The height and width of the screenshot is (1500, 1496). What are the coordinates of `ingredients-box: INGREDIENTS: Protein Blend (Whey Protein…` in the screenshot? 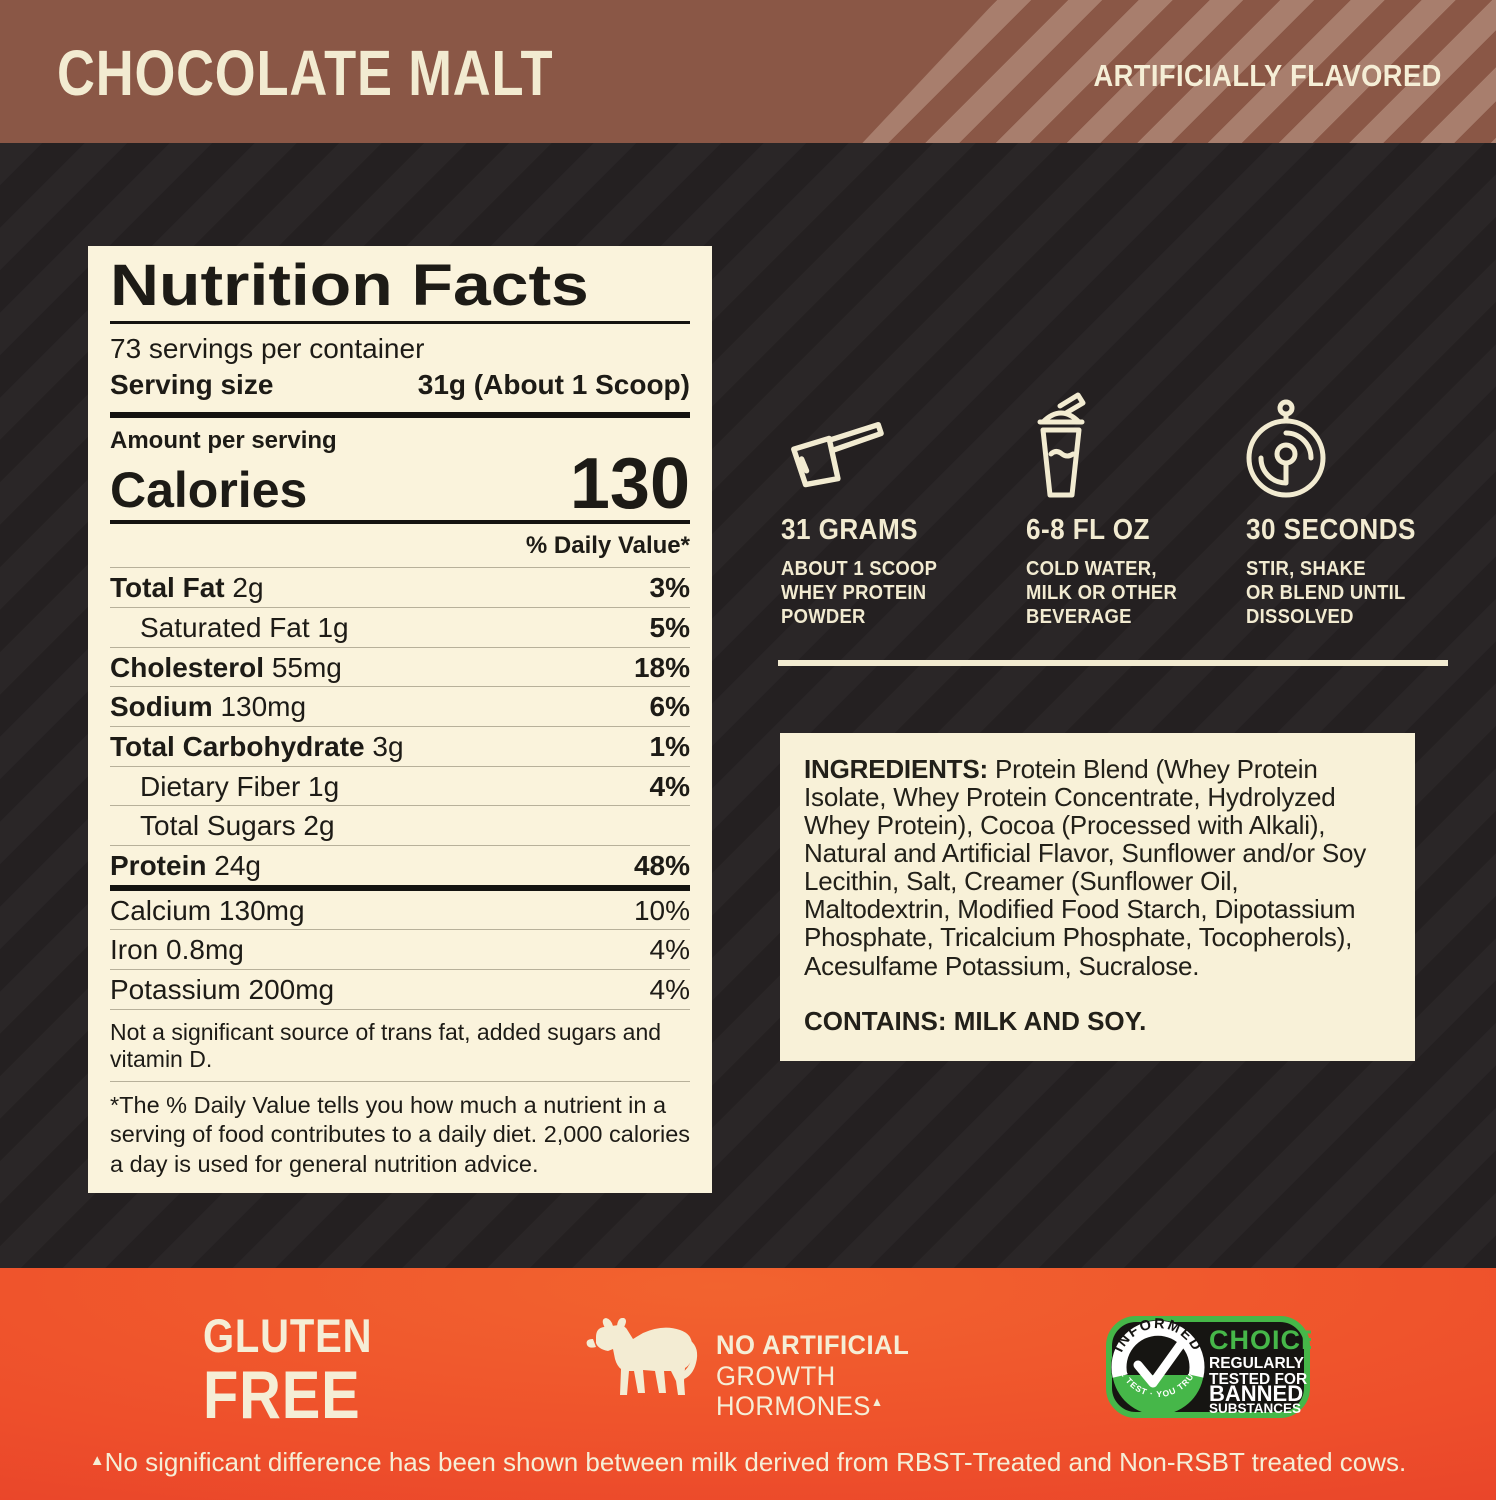 It's located at (1097, 897).